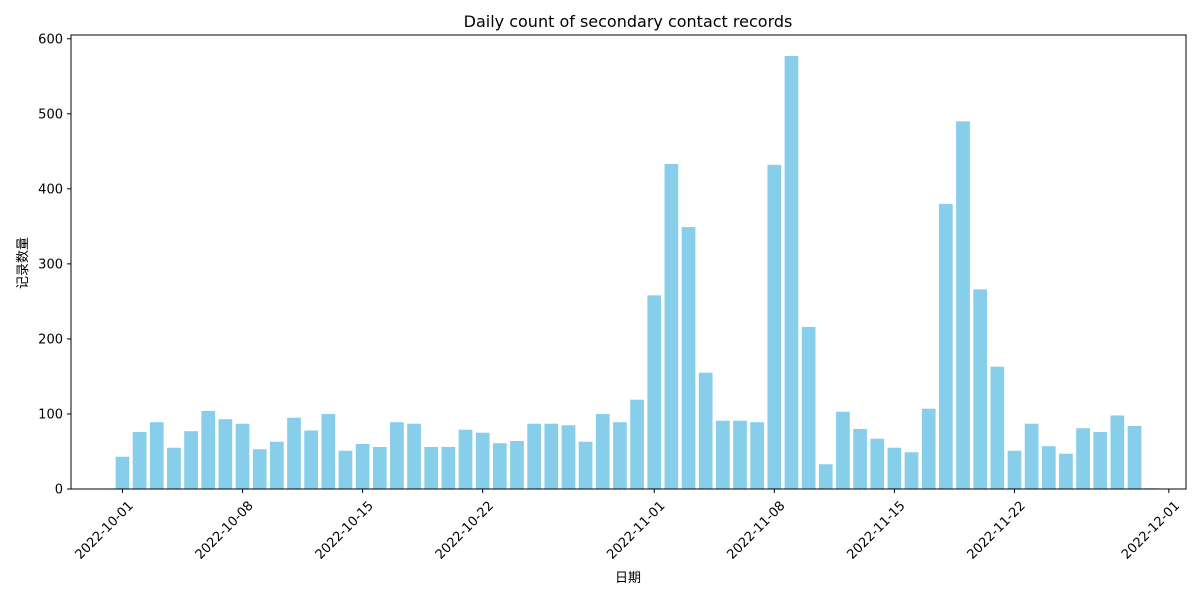 This screenshot has width=1200, height=600. Describe the element at coordinates (50, 414) in the screenshot. I see `y-tick-label: 100` at that location.